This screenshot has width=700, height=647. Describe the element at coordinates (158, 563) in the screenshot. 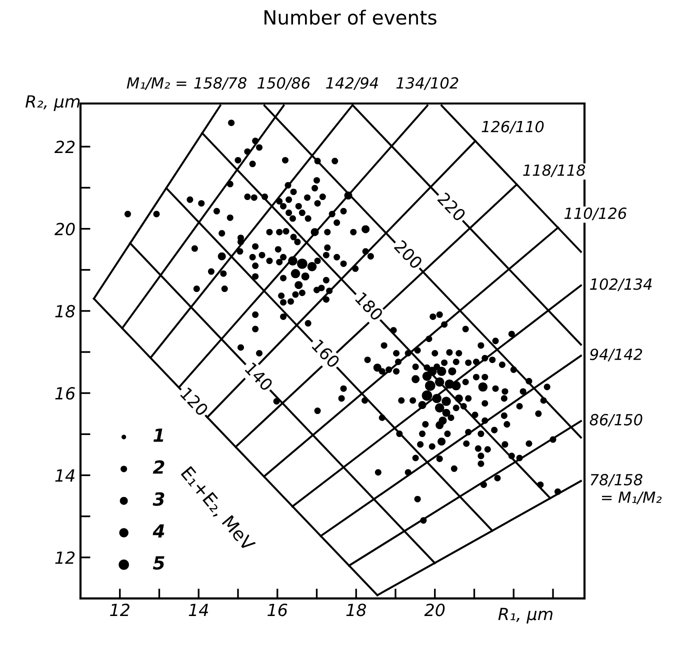

I see `legend-label: 5` at that location.